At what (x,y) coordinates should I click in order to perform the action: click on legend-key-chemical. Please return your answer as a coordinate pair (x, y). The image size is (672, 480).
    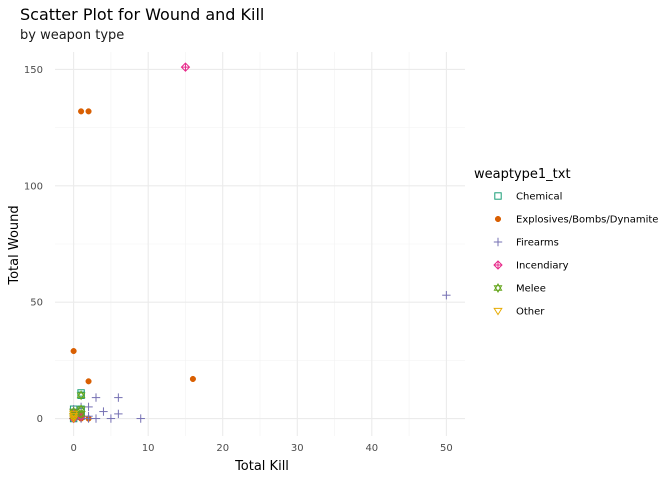
    Looking at the image, I should click on (498, 196).